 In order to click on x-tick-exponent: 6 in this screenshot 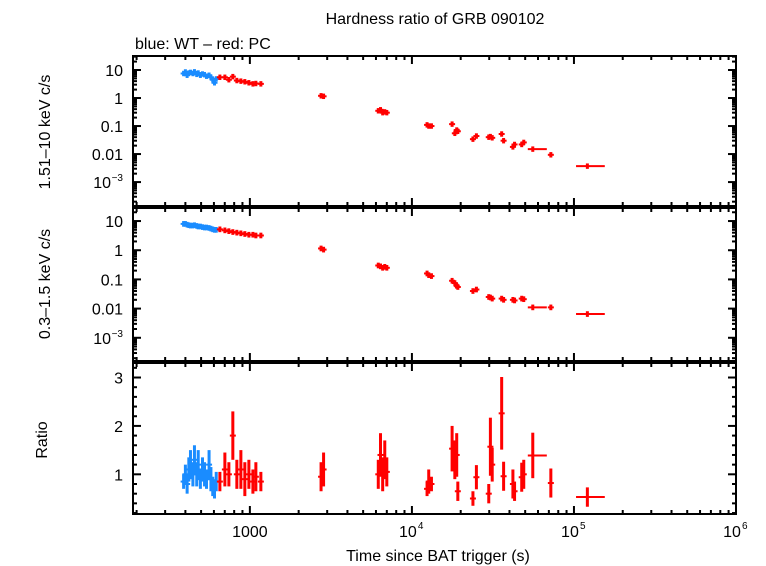, I will do `click(745, 526)`.